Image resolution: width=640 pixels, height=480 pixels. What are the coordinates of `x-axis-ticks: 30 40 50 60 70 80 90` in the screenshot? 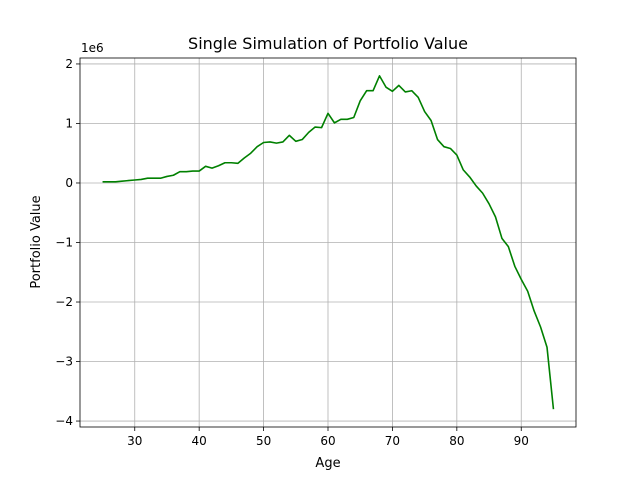 It's located at (328, 437).